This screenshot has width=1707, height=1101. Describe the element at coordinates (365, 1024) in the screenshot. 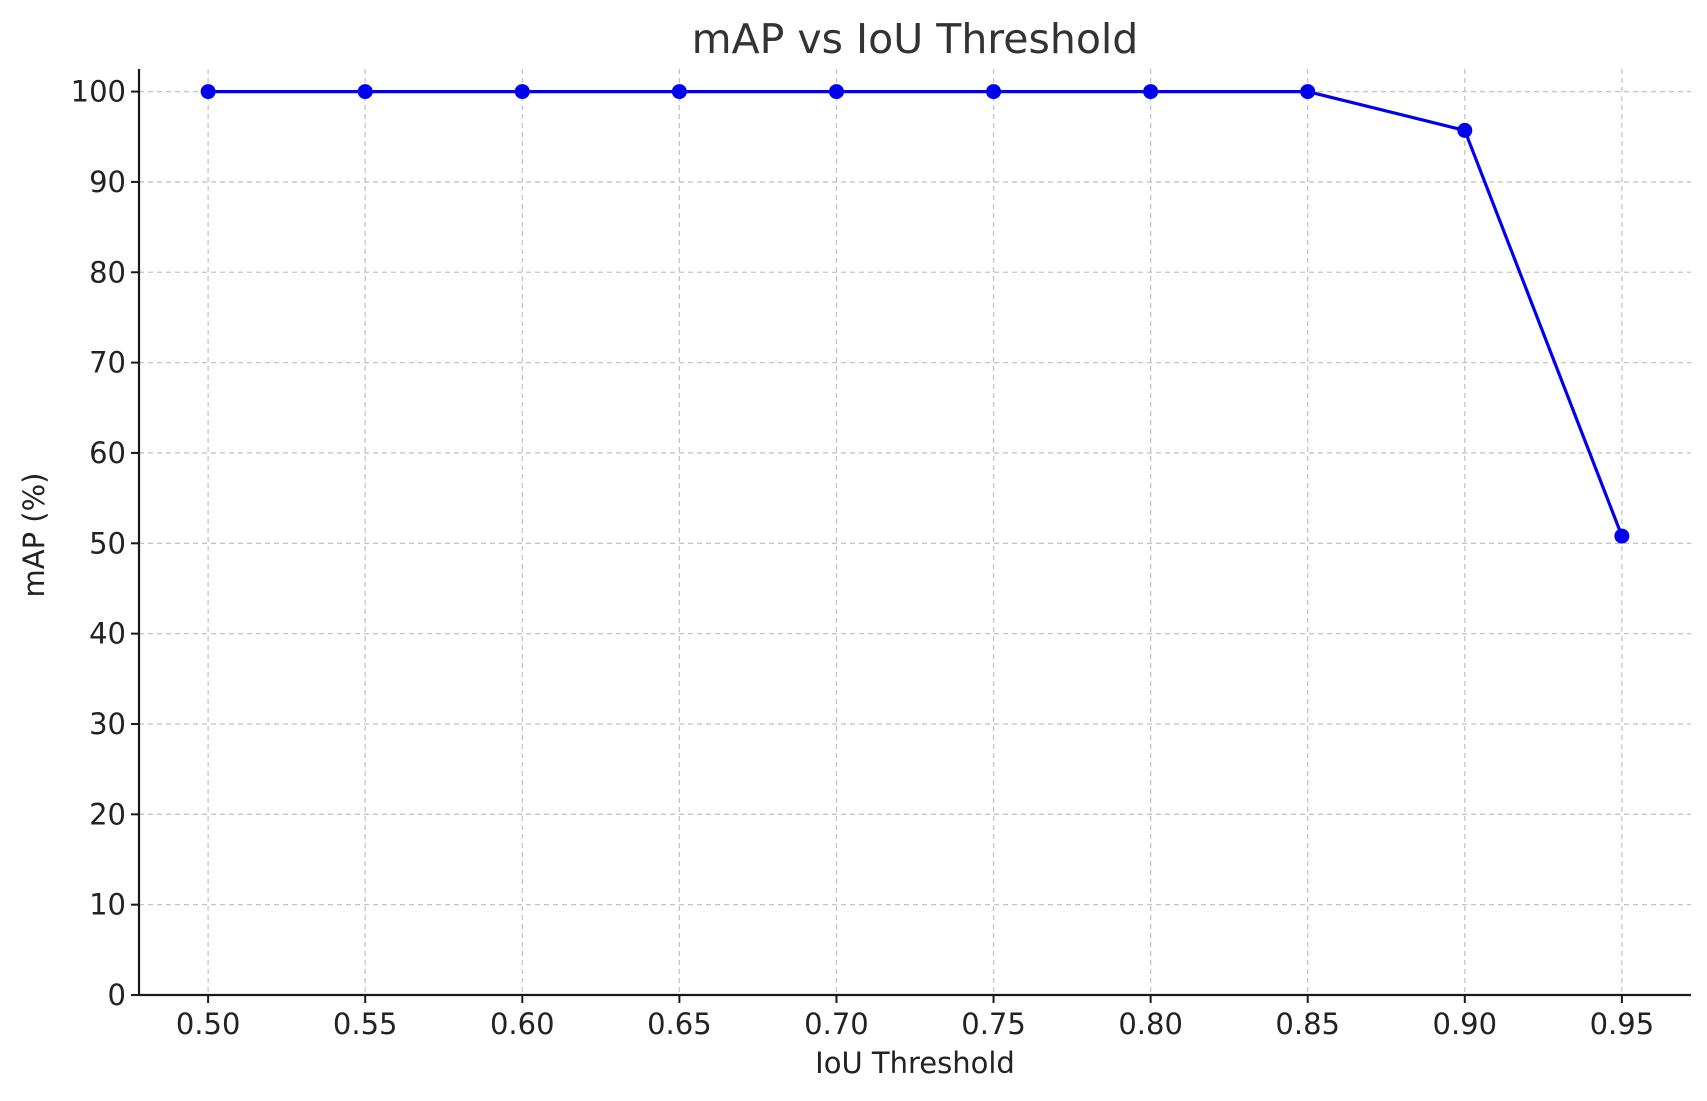

I see `x-tick-label: 0.55` at that location.